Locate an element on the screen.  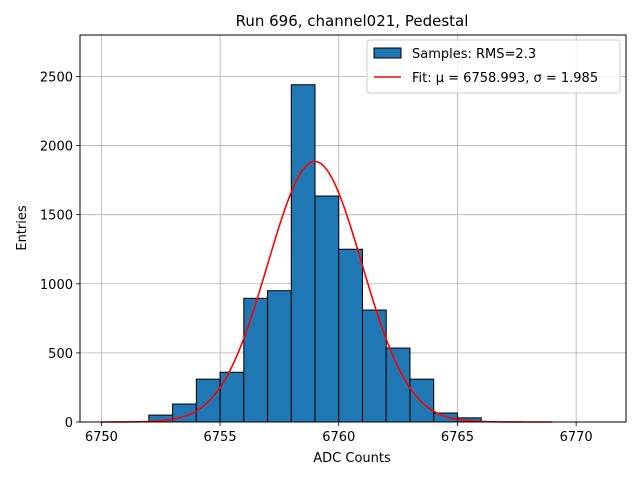
y-tick-label: 1000 is located at coordinates (56, 285).